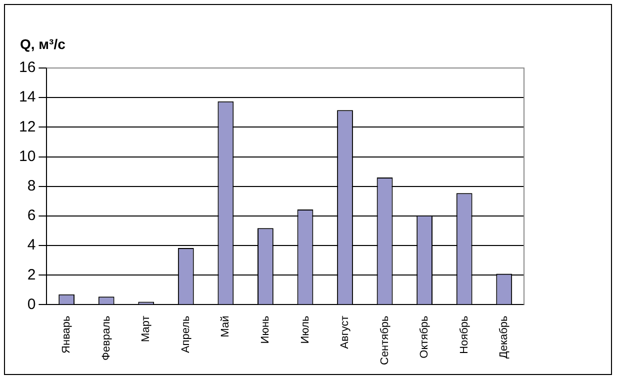 This screenshot has width=618, height=381. I want to click on y-tick-label: 8, so click(31, 186).